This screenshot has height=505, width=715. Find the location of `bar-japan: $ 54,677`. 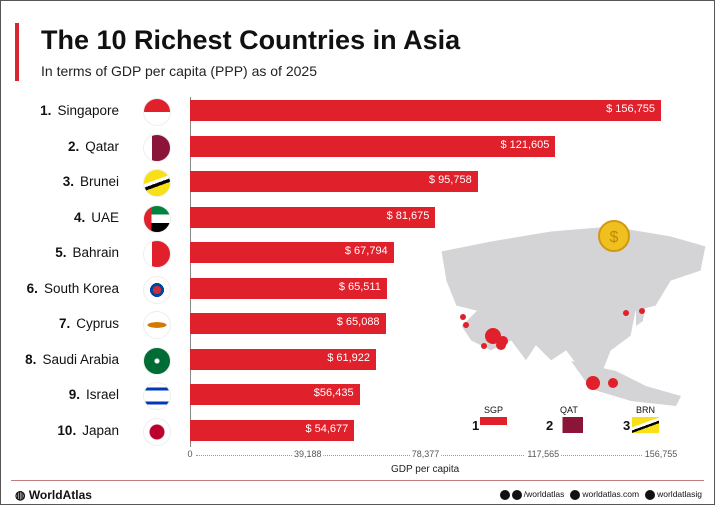

bar-japan: $ 54,677 is located at coordinates (272, 430).